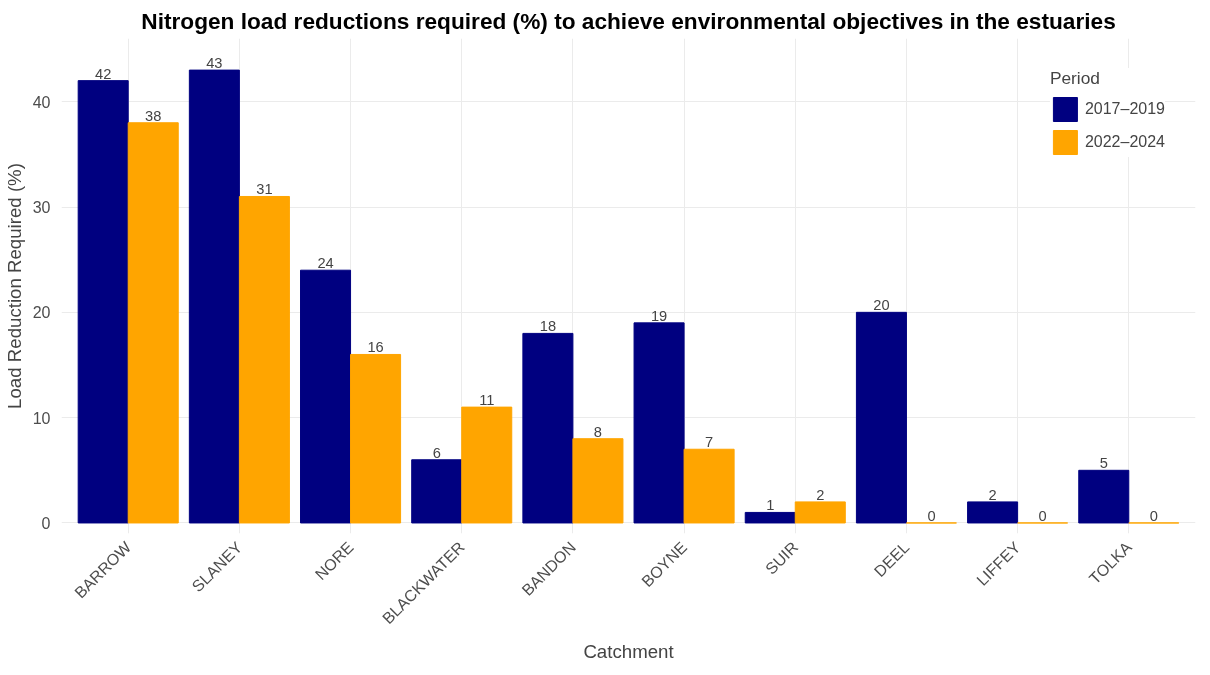 The image size is (1210, 675). What do you see at coordinates (436, 452) in the screenshot?
I see `data-label: 6` at bounding box center [436, 452].